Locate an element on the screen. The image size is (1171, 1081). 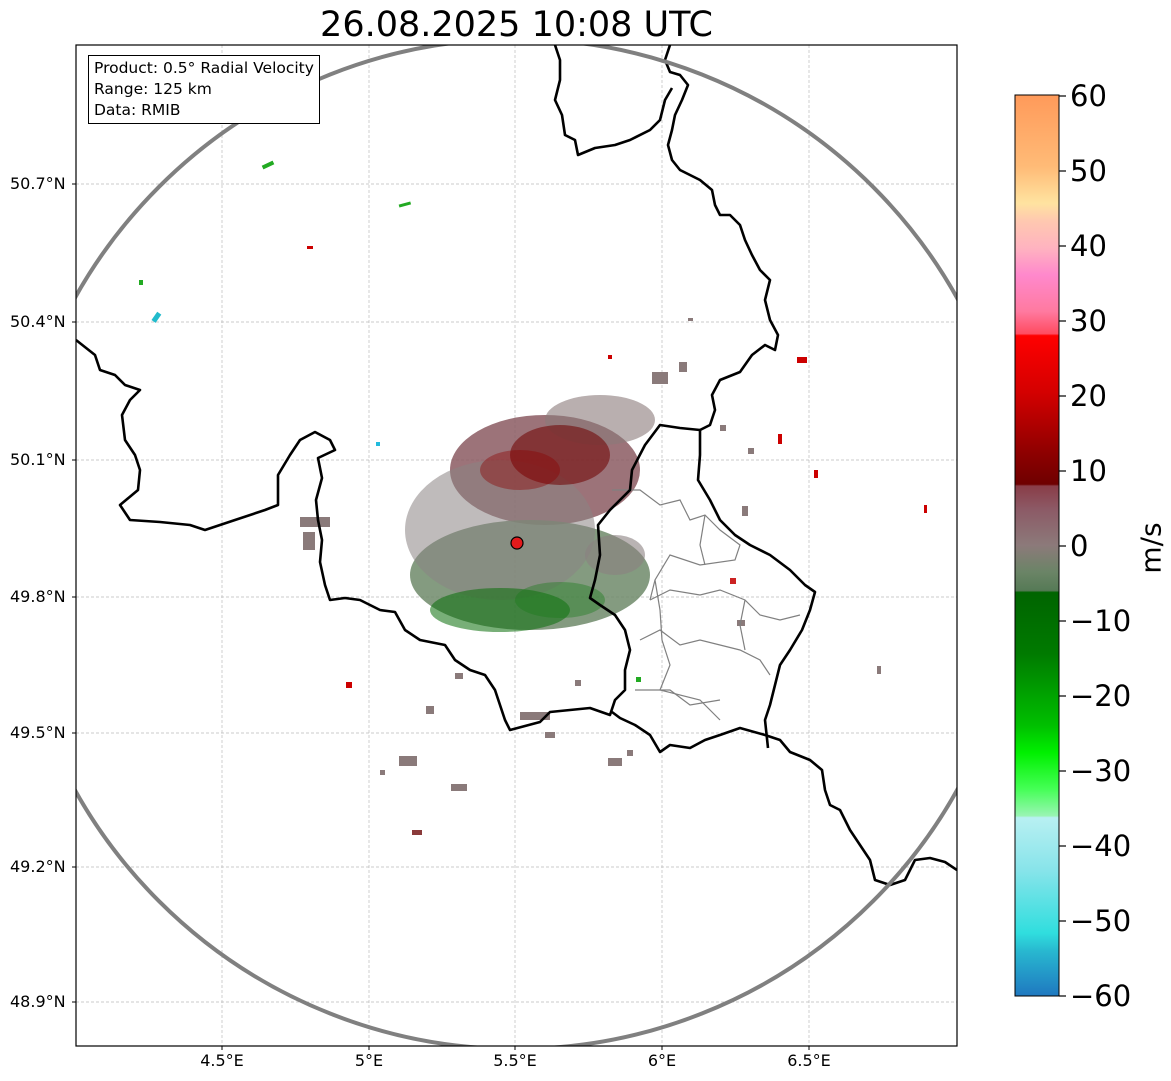
colorbar-tick-label: 60 is located at coordinates (1088, 96).